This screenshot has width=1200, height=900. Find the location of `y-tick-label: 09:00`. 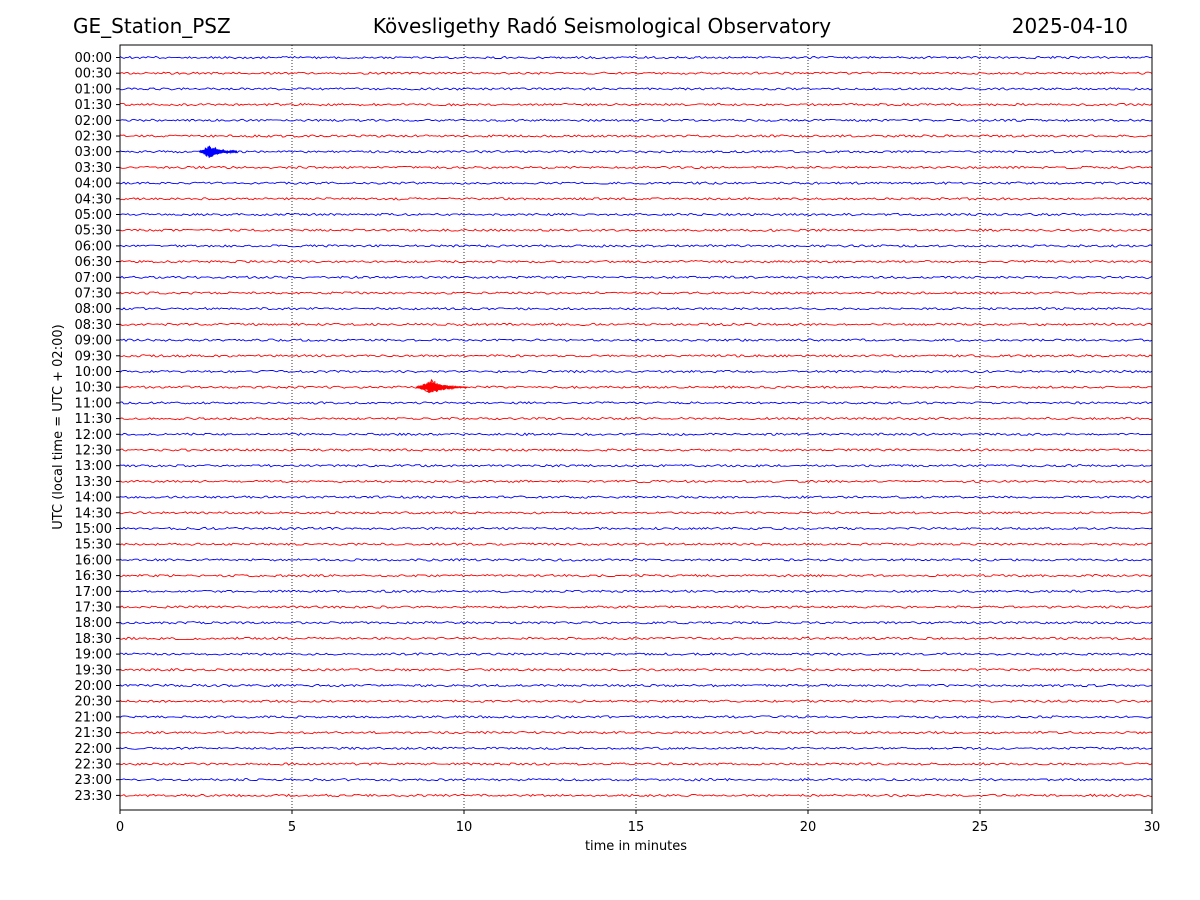

y-tick-label: 09:00 is located at coordinates (93, 341).